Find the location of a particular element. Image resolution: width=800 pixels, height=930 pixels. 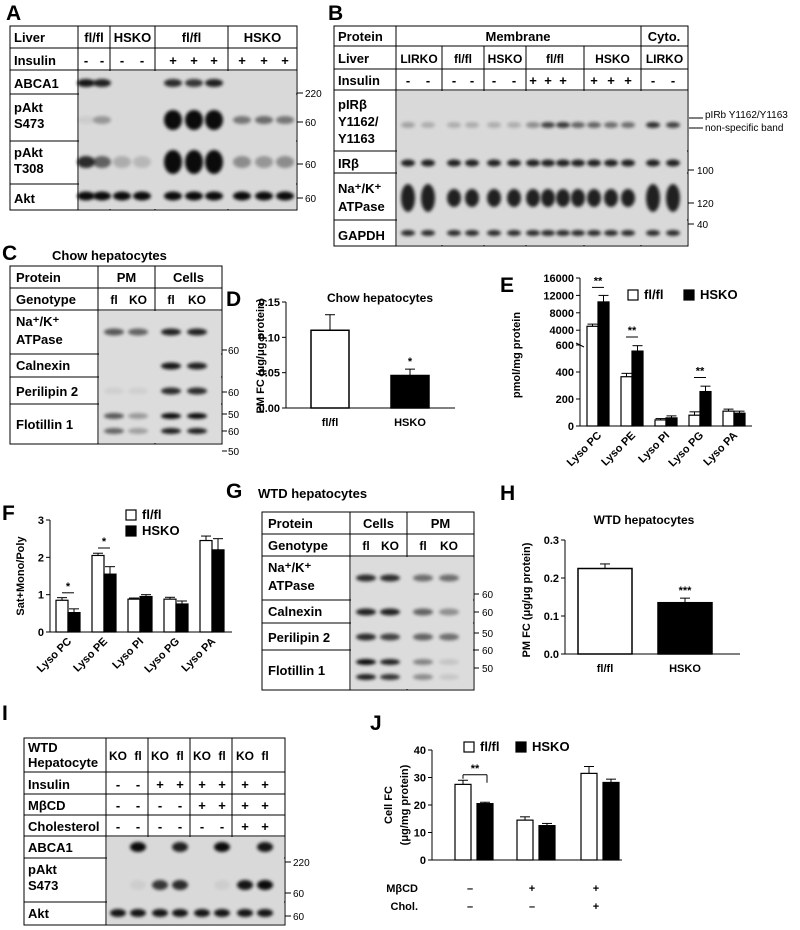

row-label-pakt-s473: S473 is located at coordinates (29, 123).